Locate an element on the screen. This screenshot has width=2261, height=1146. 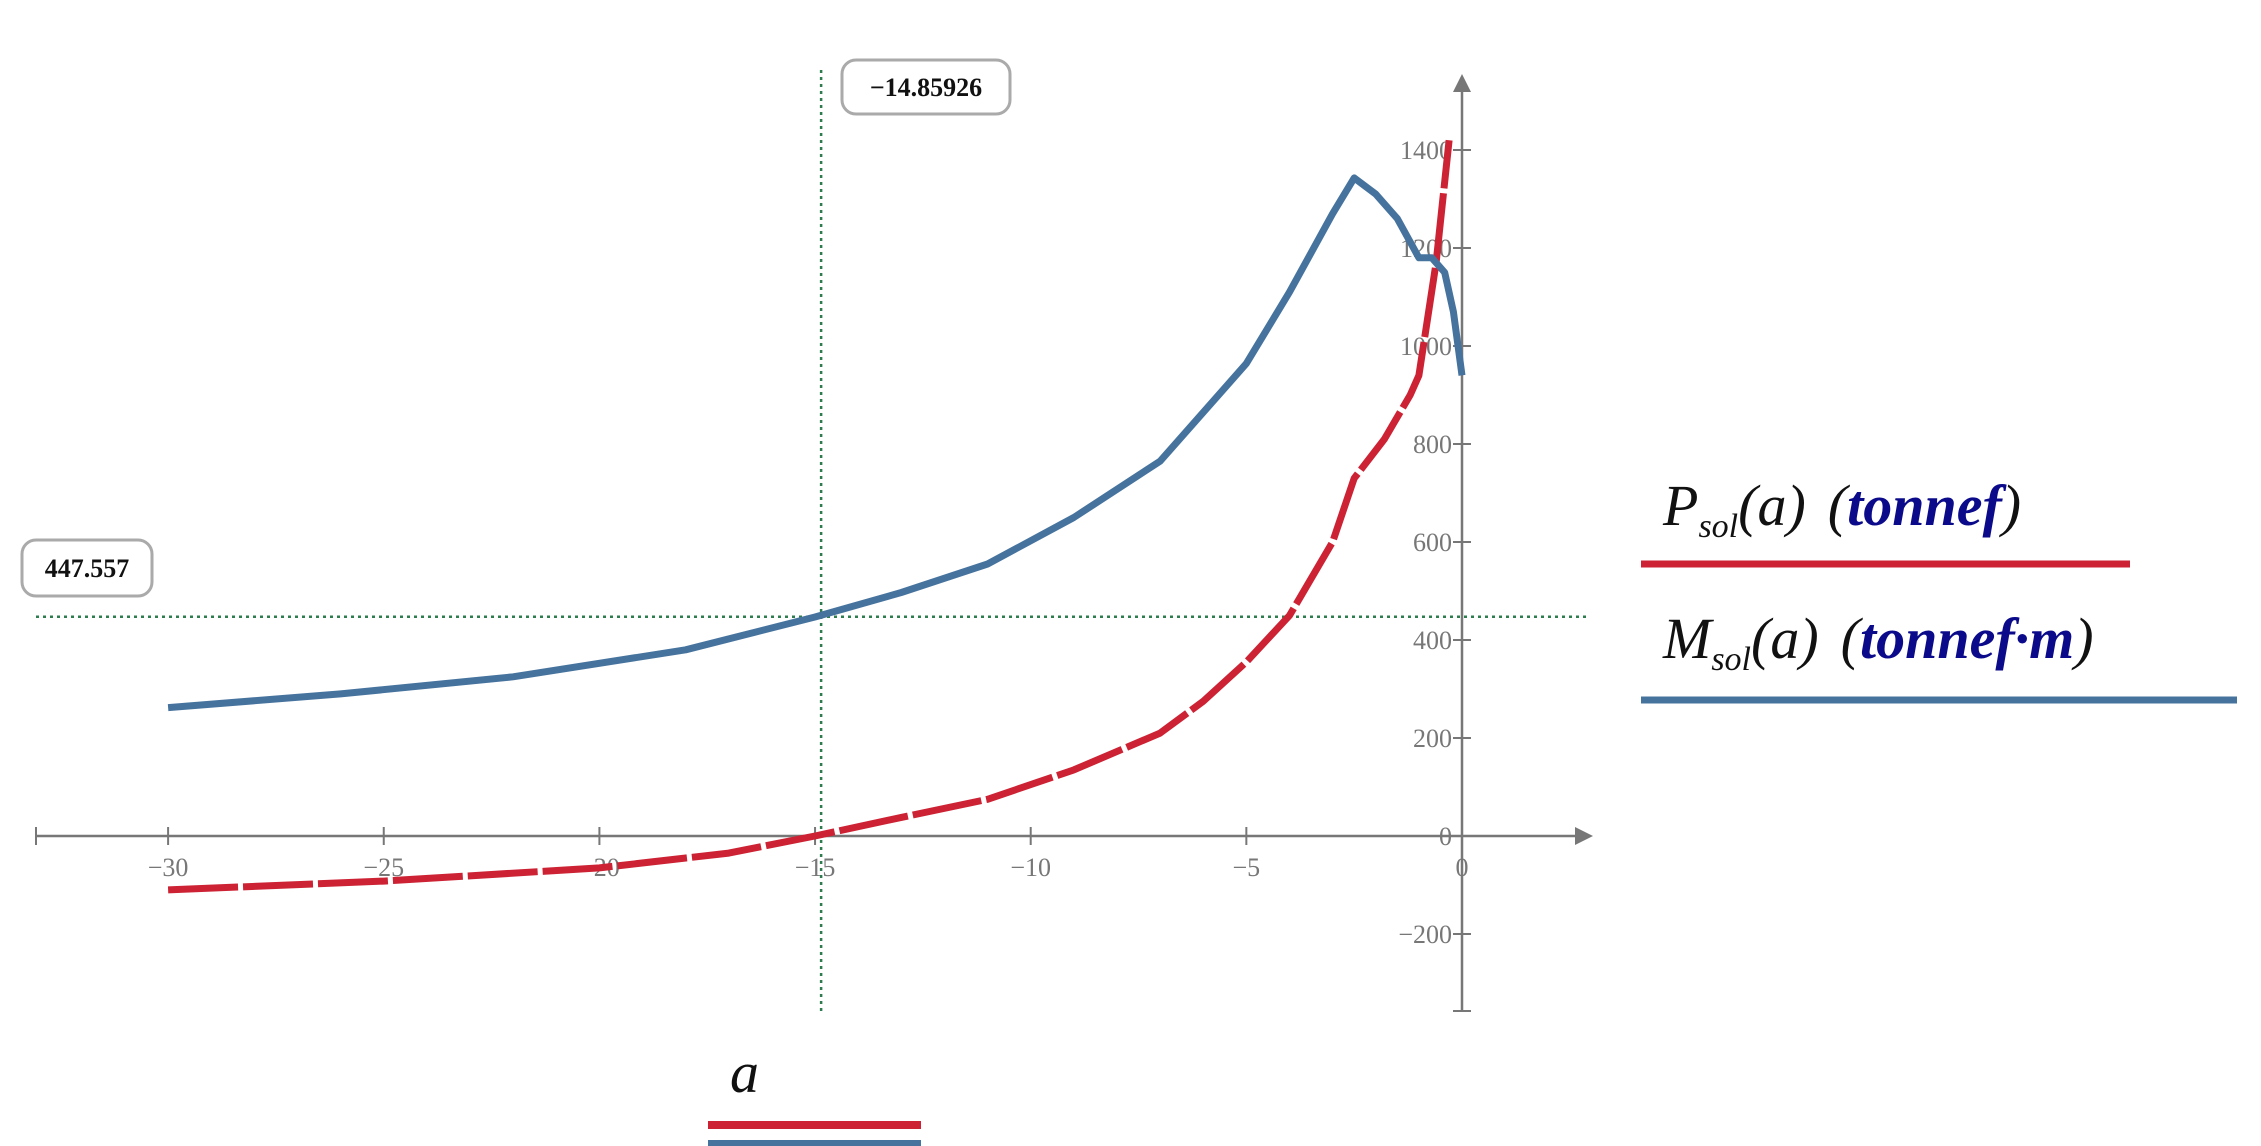
svg-text:Msol(a)(tonnef·m): Msol(a) (tonnef·m) is located at coordinates (1878, 642).